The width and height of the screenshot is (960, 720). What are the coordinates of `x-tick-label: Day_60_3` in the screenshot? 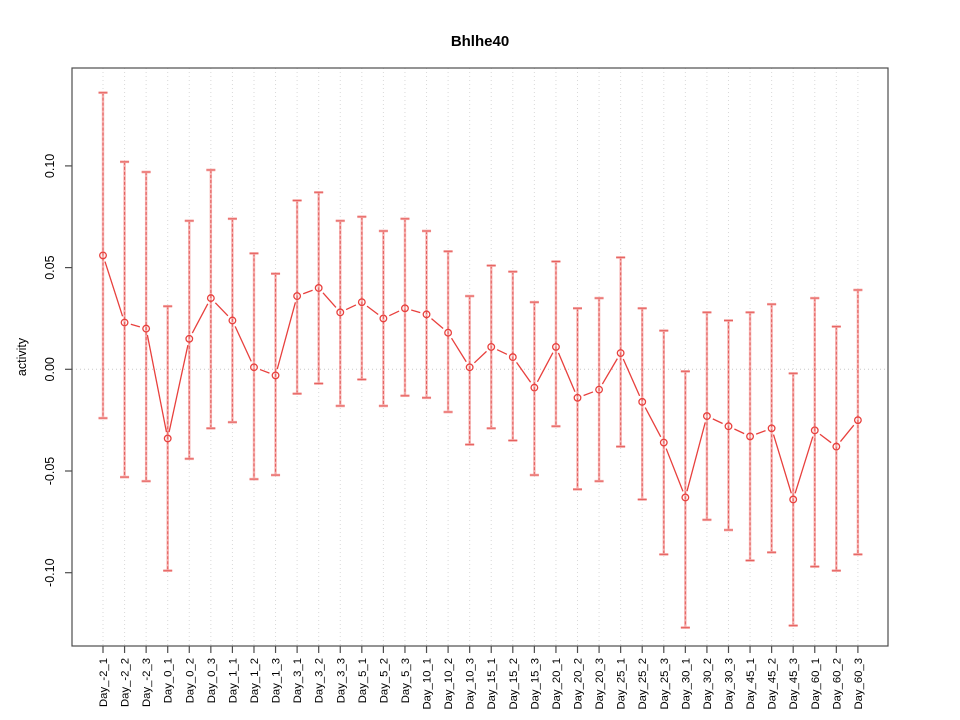 It's located at (859, 684).